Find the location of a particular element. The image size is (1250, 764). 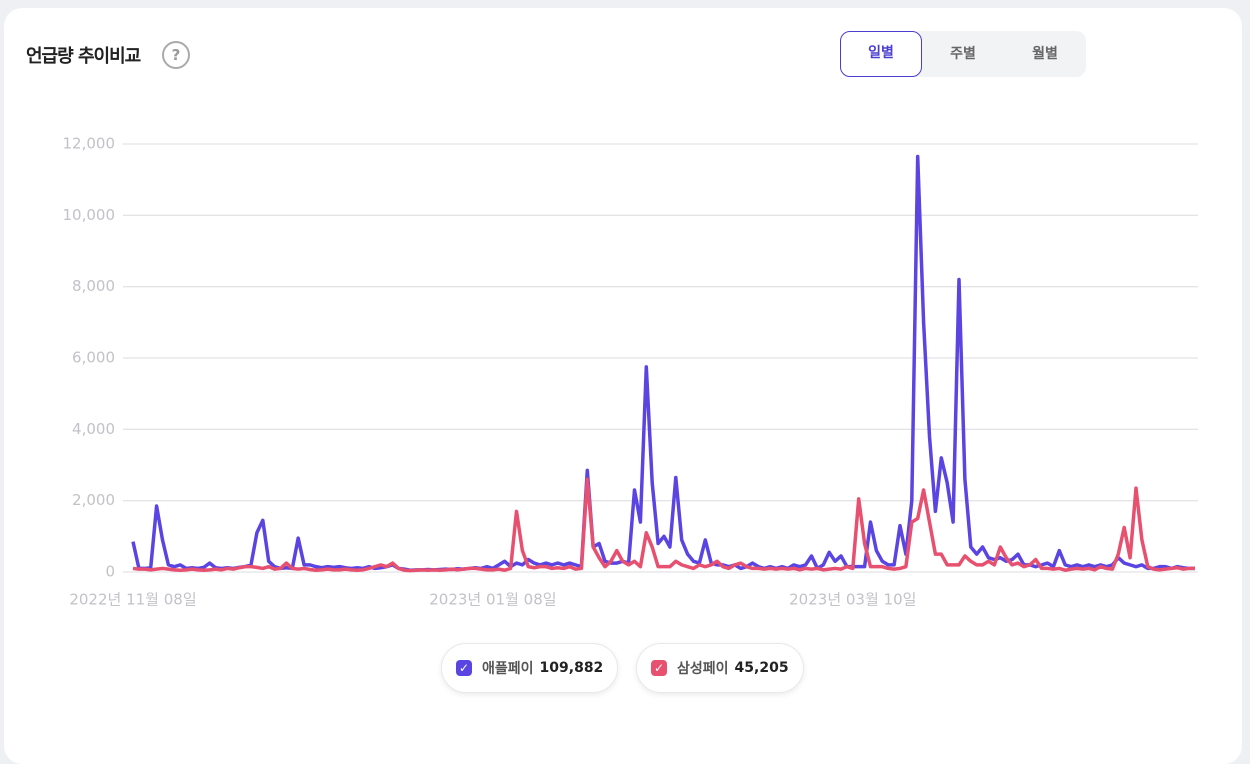

title: 언급량 추이비교 is located at coordinates (83, 56).